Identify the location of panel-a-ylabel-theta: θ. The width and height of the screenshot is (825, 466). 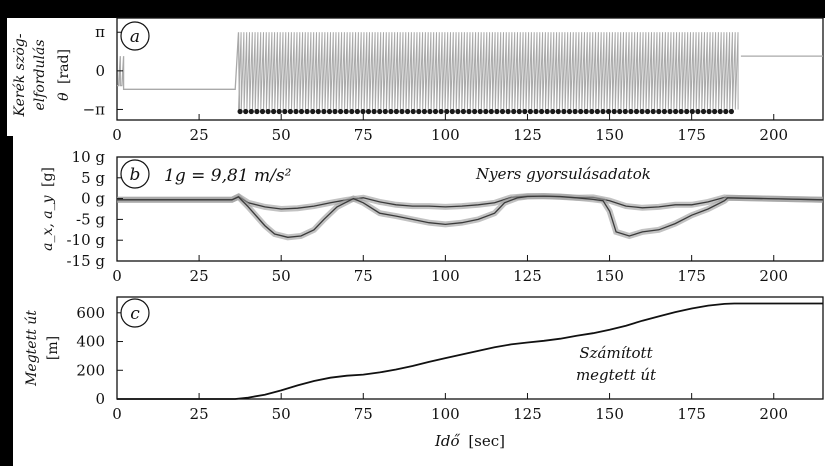
(64, 96).